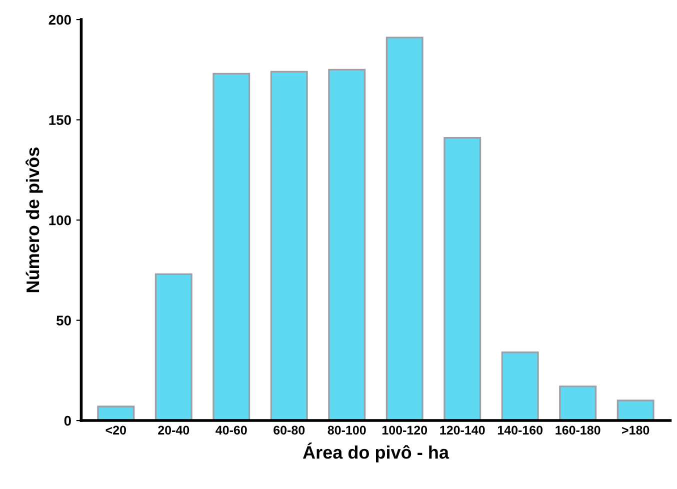 The height and width of the screenshot is (489, 677). What do you see at coordinates (231, 430) in the screenshot?
I see `x-tick-label: 40-60` at bounding box center [231, 430].